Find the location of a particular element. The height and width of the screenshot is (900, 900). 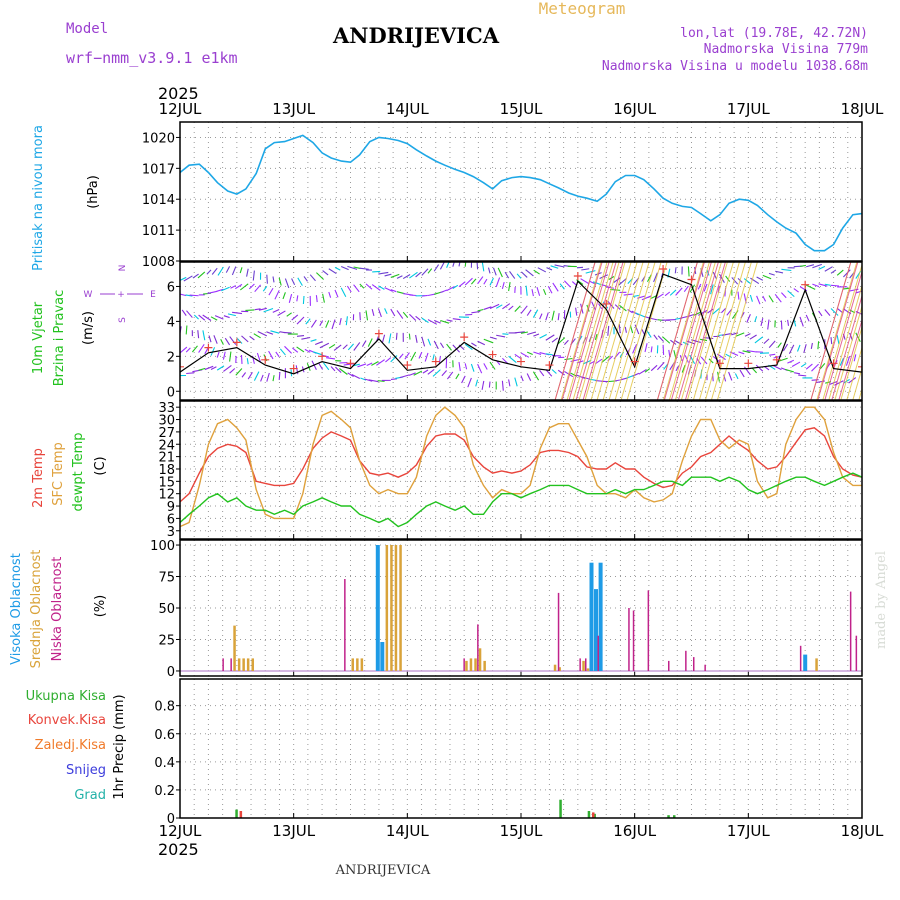

high-cloud-bar is located at coordinates (805, 662).